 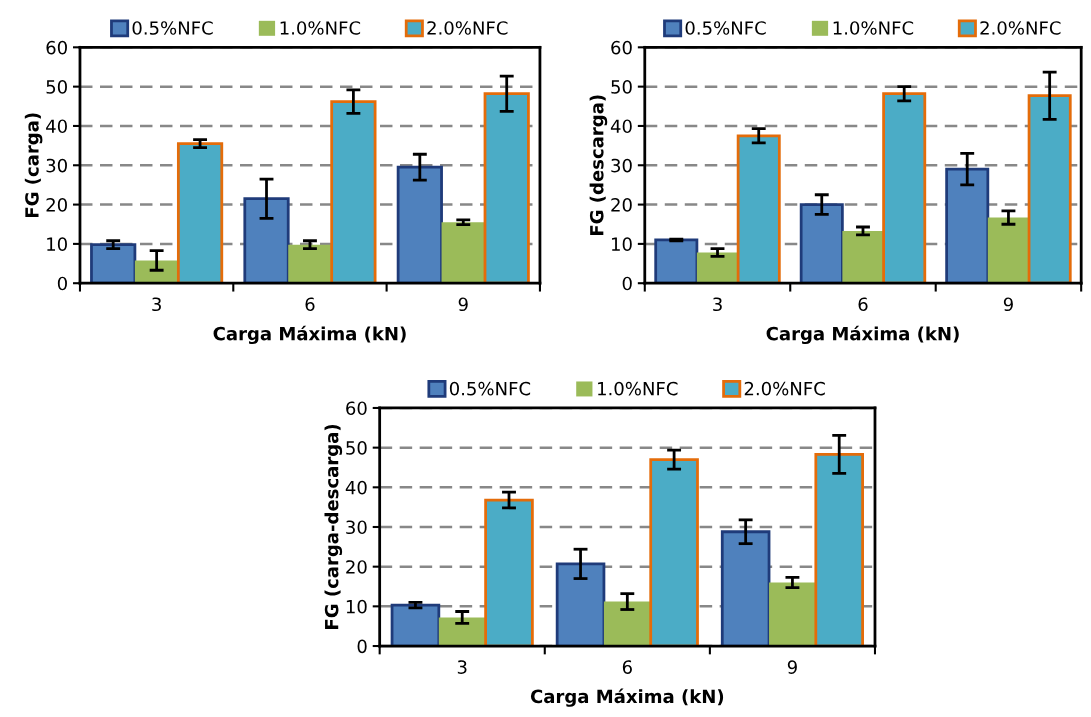 I want to click on y-axis-title: FG (descarga), so click(x=598, y=165).